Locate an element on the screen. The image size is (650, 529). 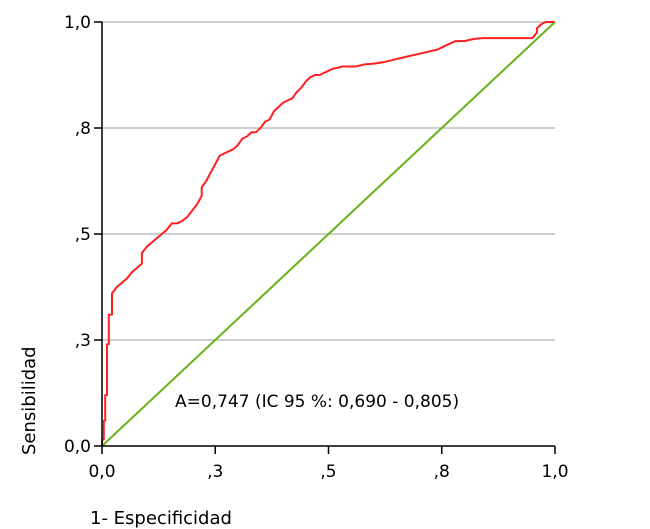
y-tick-label-0: 0,0 is located at coordinates (77, 447).